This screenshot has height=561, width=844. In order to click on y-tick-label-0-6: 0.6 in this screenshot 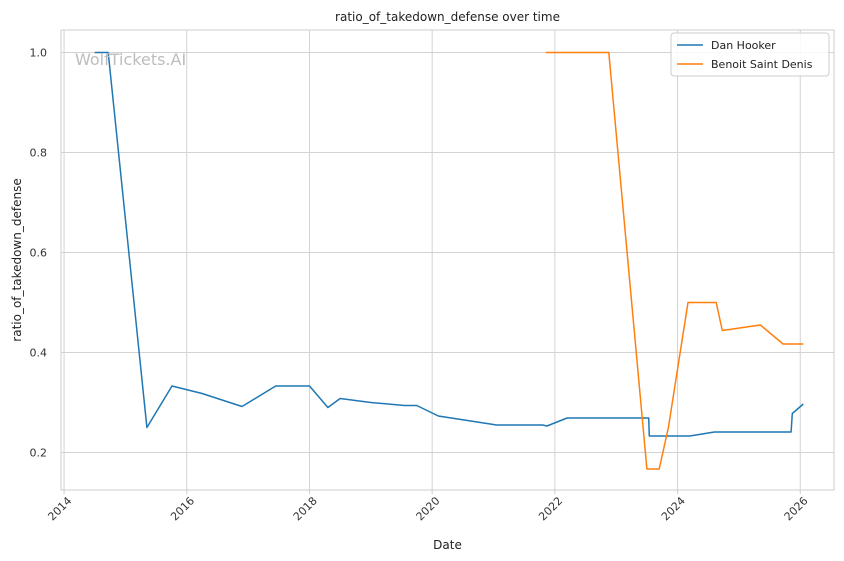, I will do `click(39, 253)`.